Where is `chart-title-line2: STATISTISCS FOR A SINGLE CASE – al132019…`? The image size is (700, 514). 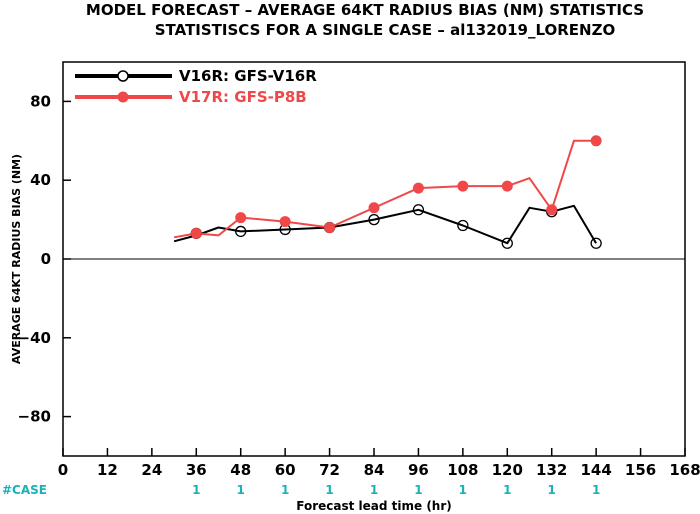
chart-title-line2: STATISTISCS FOR A SINGLE CASE – al132019… is located at coordinates (385, 30).